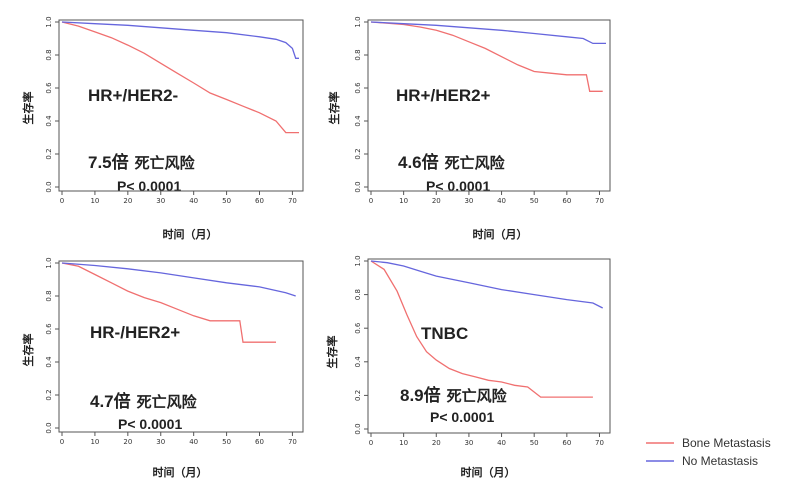  I want to click on risk-value: 7.5倍, so click(108, 162).